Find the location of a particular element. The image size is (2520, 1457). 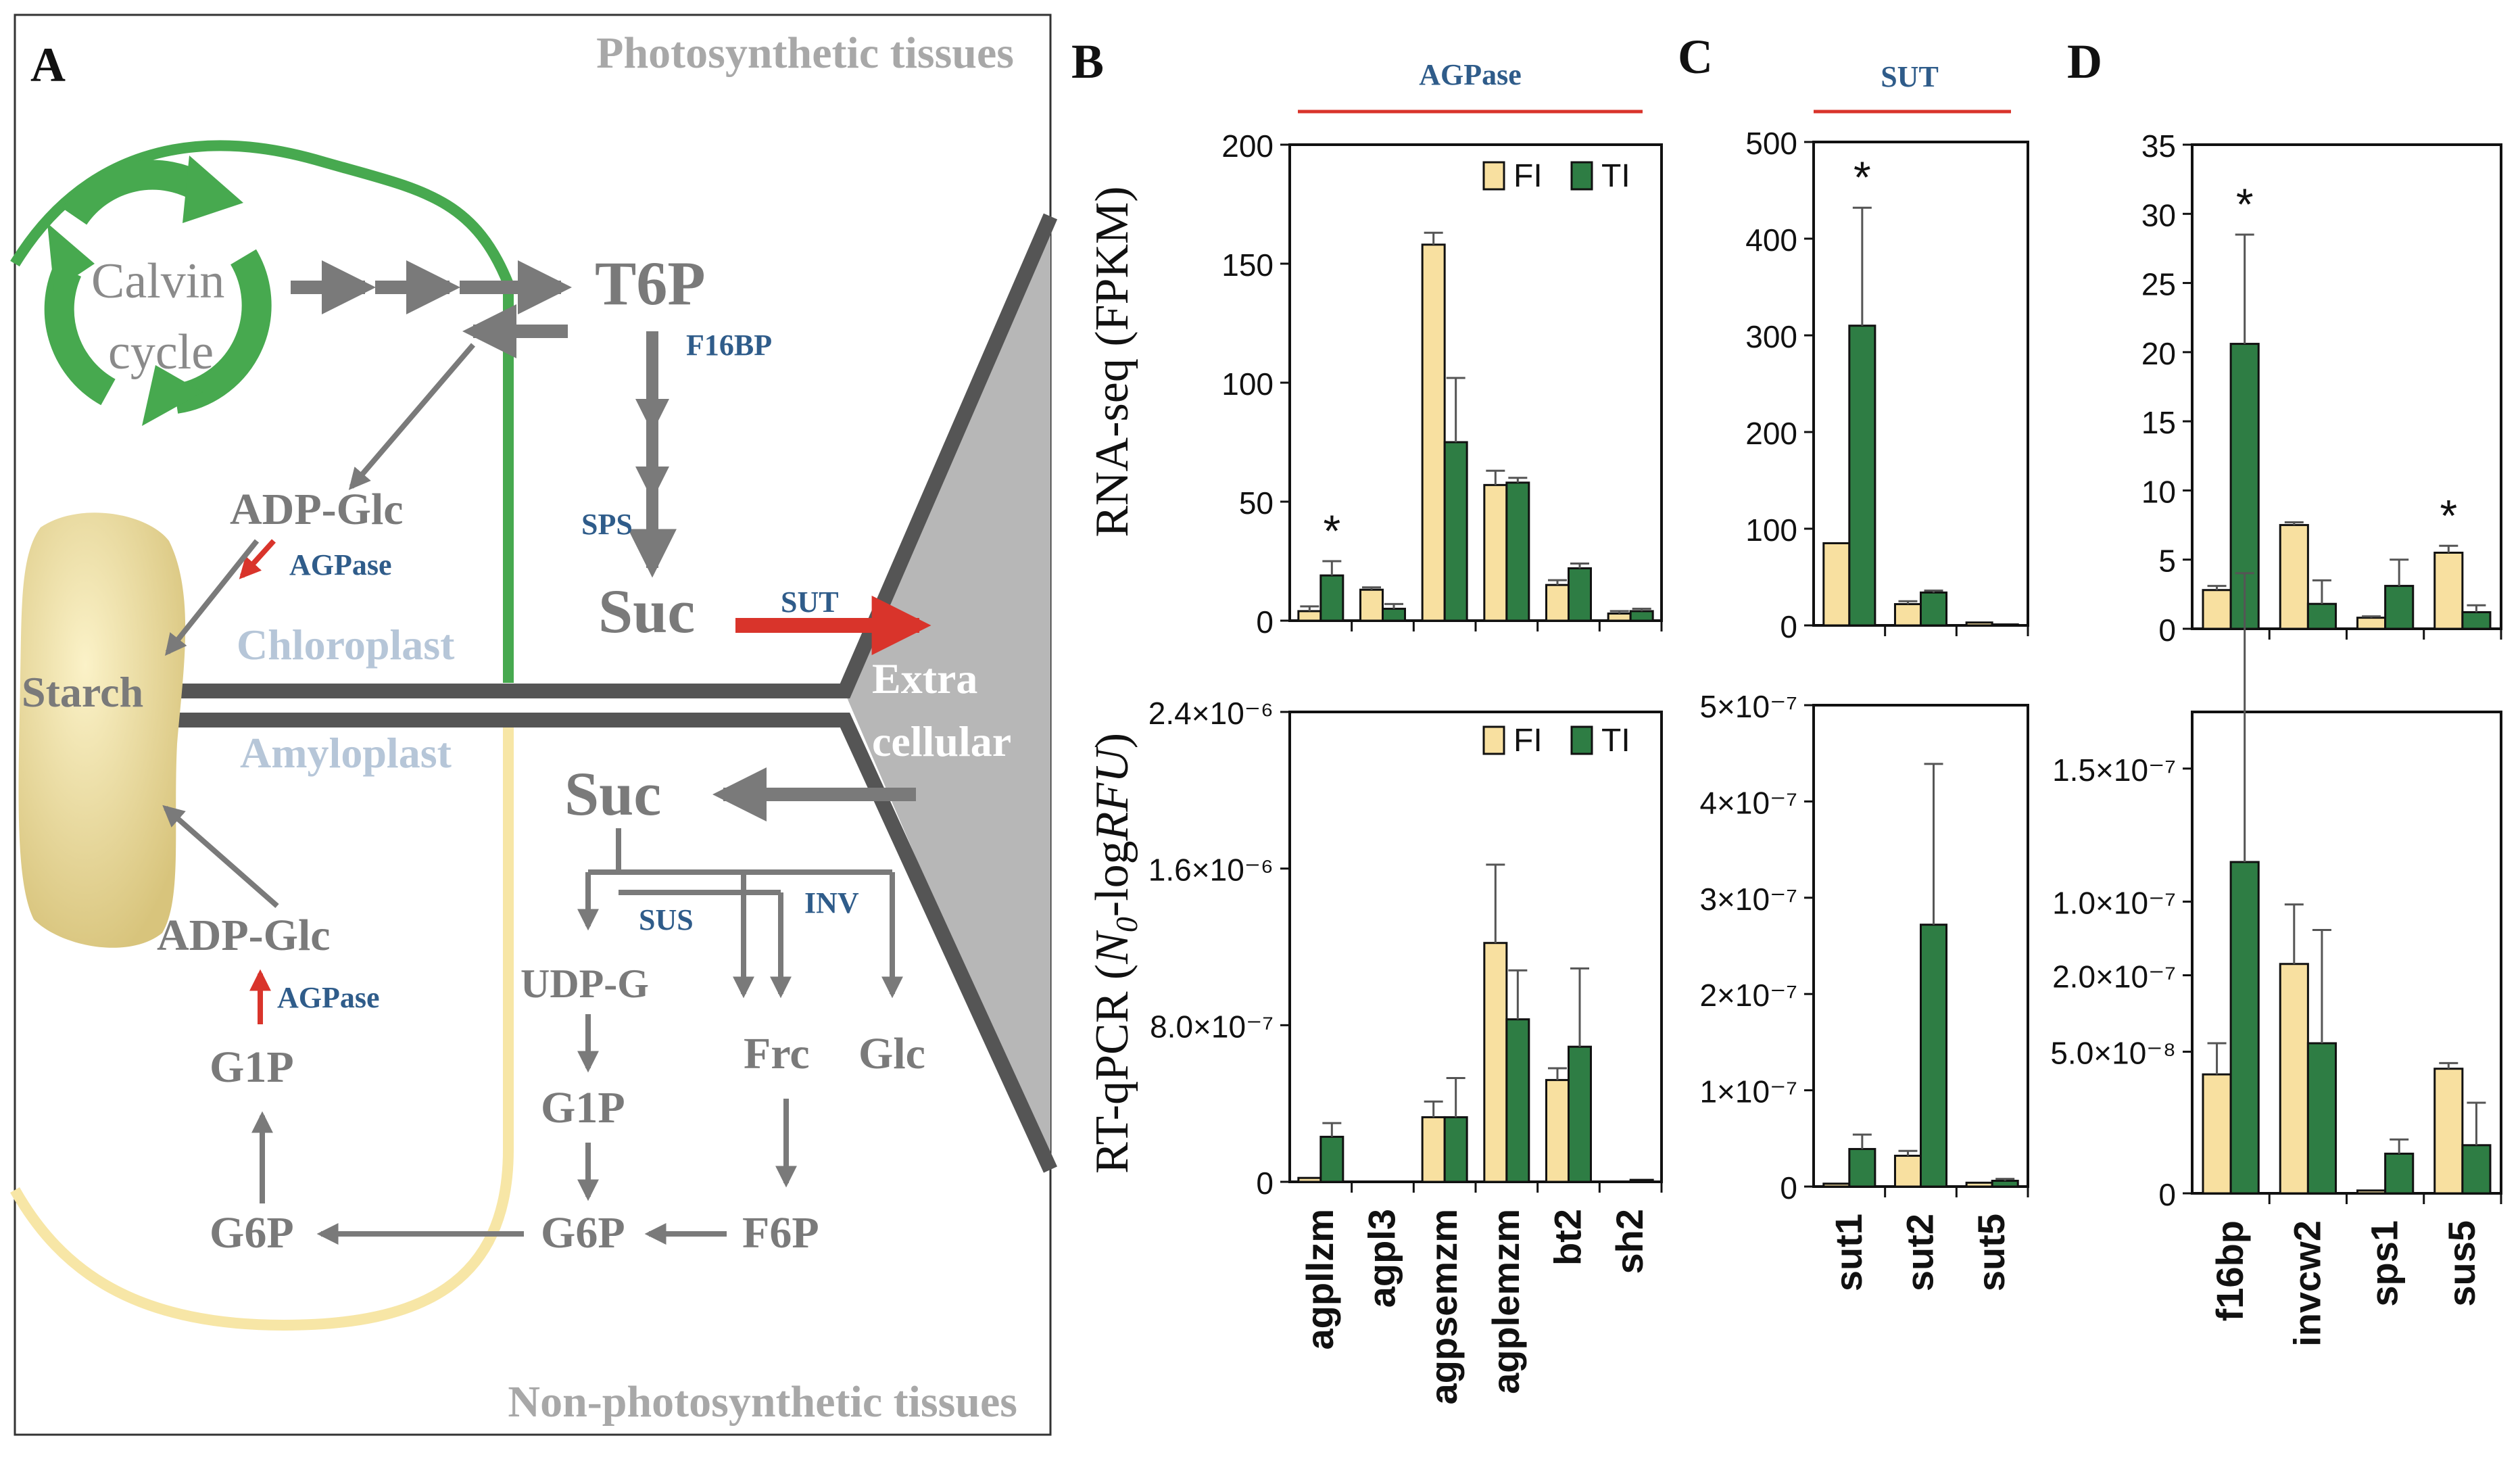

adp-glc-bottom-label: ADP-Glc is located at coordinates (244, 935).